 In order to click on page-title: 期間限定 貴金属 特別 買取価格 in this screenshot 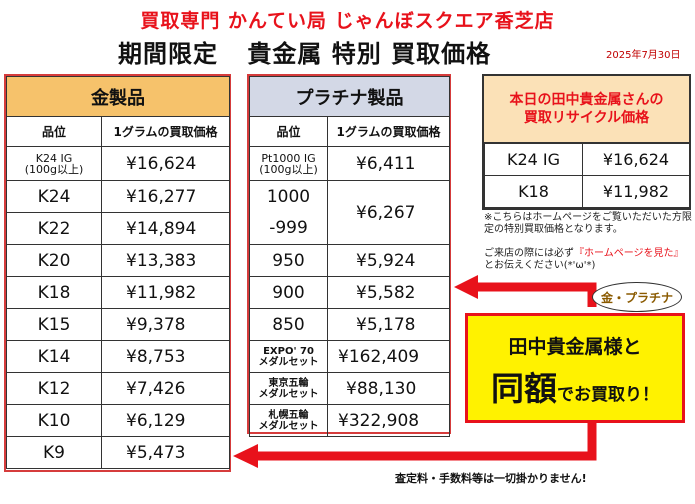, I will do `click(314, 51)`.